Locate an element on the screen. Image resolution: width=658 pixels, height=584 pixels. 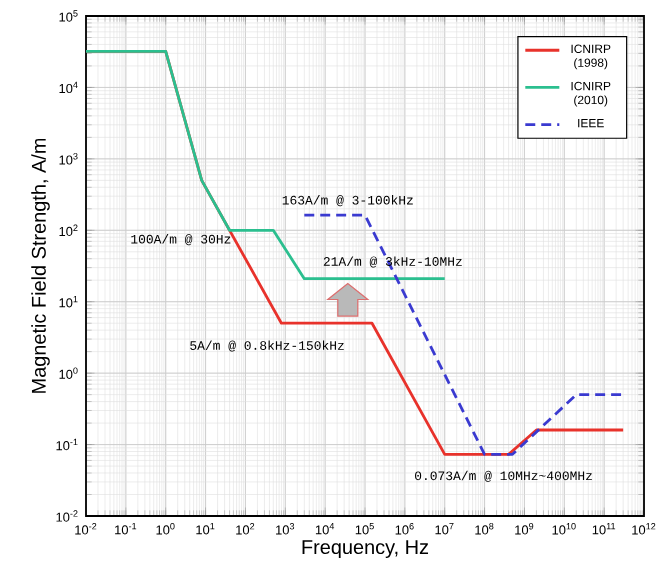
y-axis-title: Magnetic Field Strength, A/m is located at coordinates (40, 265).